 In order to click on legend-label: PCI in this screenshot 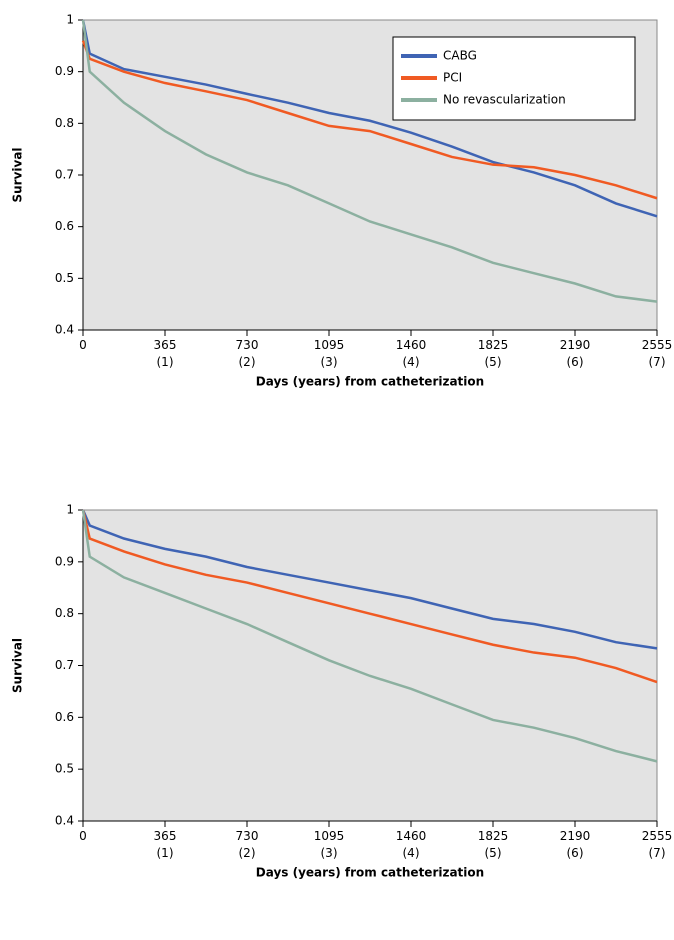, I will do `click(452, 78)`.